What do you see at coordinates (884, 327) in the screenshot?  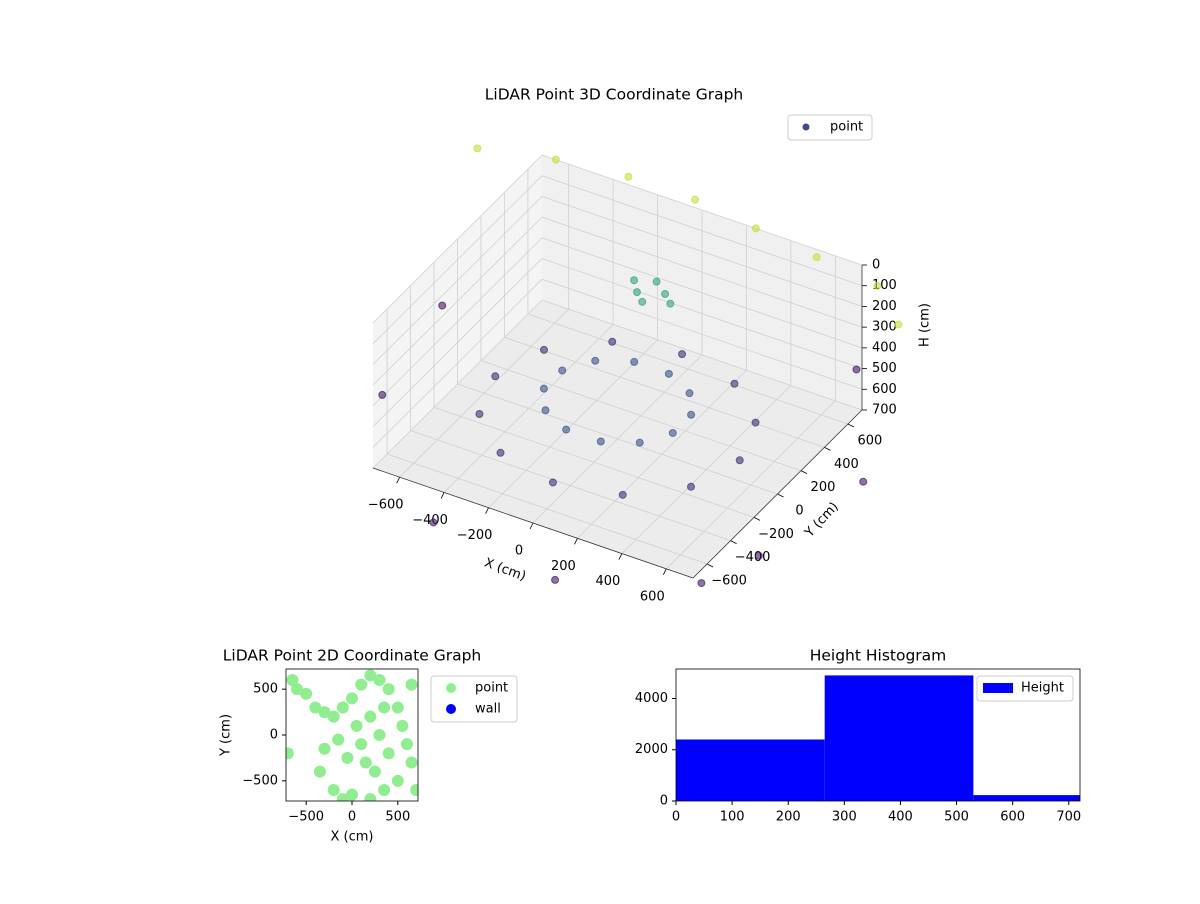 I see `z-tick-label: 300` at bounding box center [884, 327].